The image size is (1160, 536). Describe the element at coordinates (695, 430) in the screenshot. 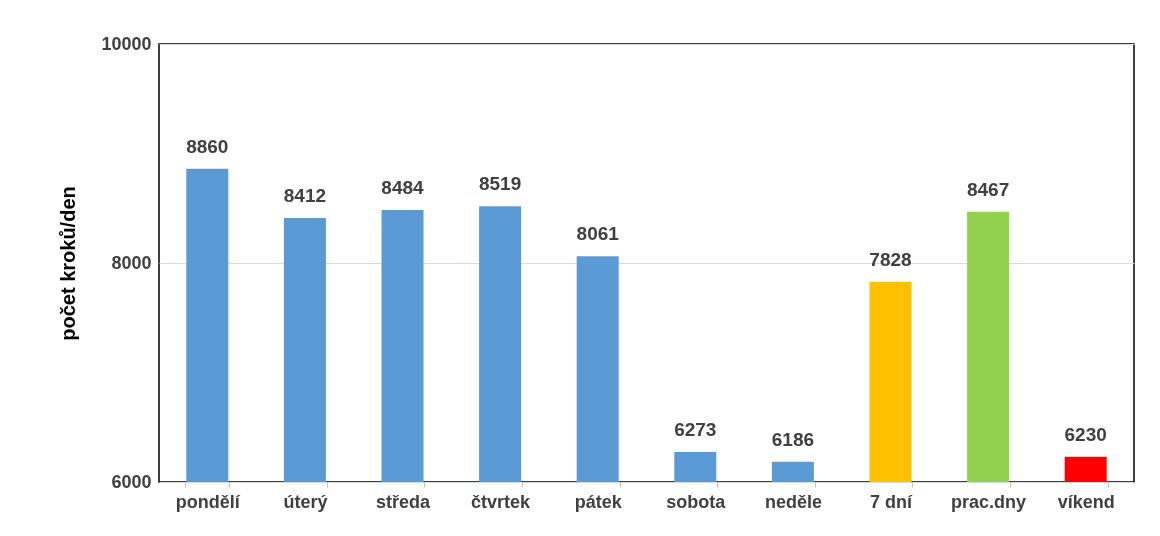

I see `data-label: 6273` at that location.